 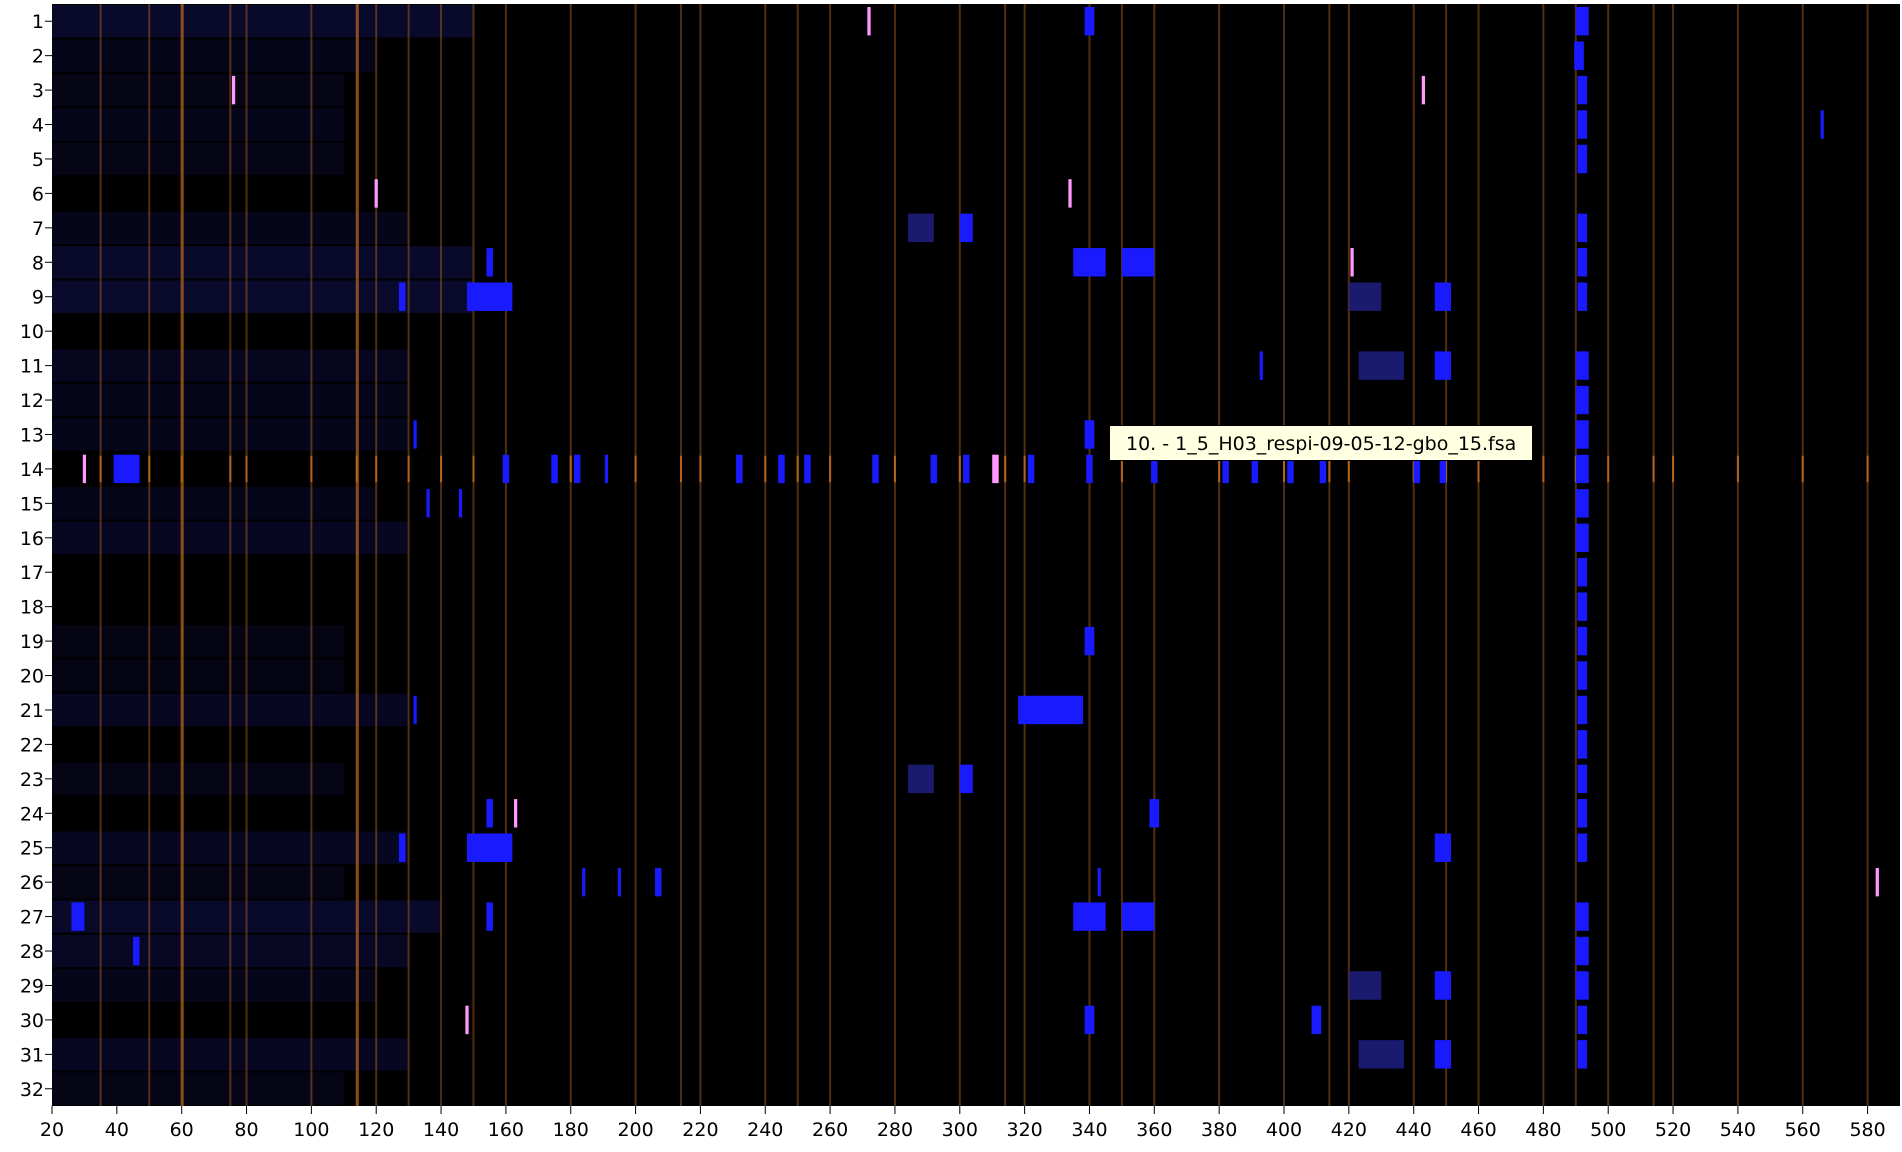 What do you see at coordinates (32, 573) in the screenshot?
I see `lane-label: 17` at bounding box center [32, 573].